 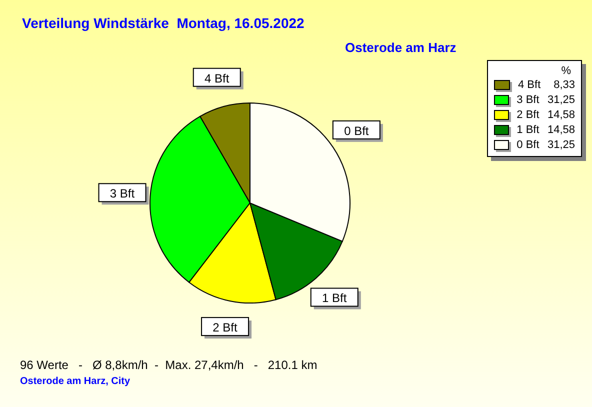 I want to click on slice-label: 2 Bft, so click(x=225, y=327).